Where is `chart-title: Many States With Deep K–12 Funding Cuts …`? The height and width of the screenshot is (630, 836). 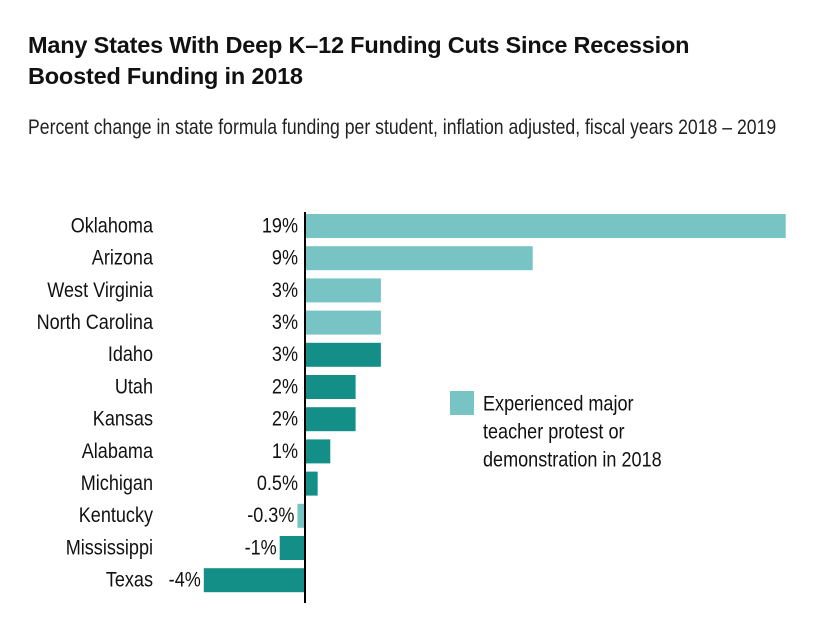 chart-title: Many States With Deep K–12 Funding Cuts … is located at coordinates (359, 60).